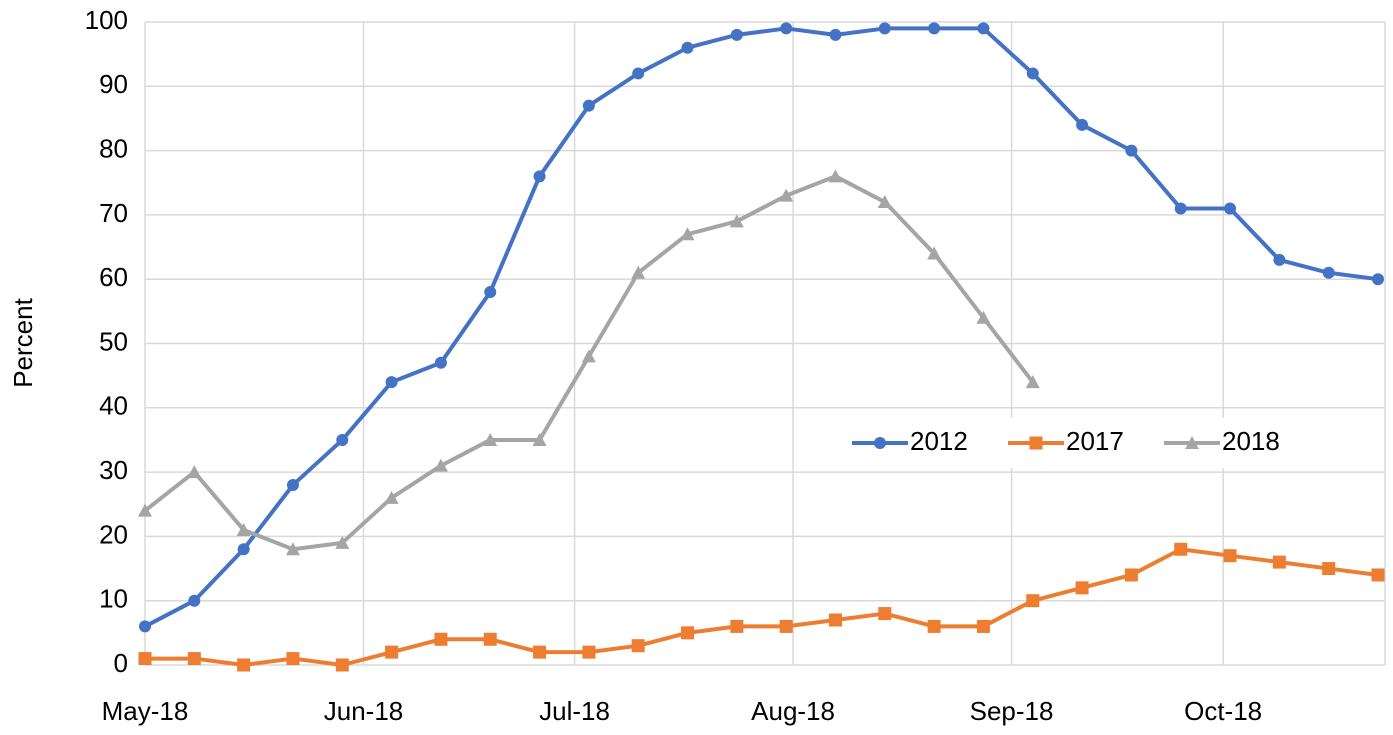 The image size is (1393, 735). Describe the element at coordinates (793, 711) in the screenshot. I see `x-tick-label: Aug-18` at that location.